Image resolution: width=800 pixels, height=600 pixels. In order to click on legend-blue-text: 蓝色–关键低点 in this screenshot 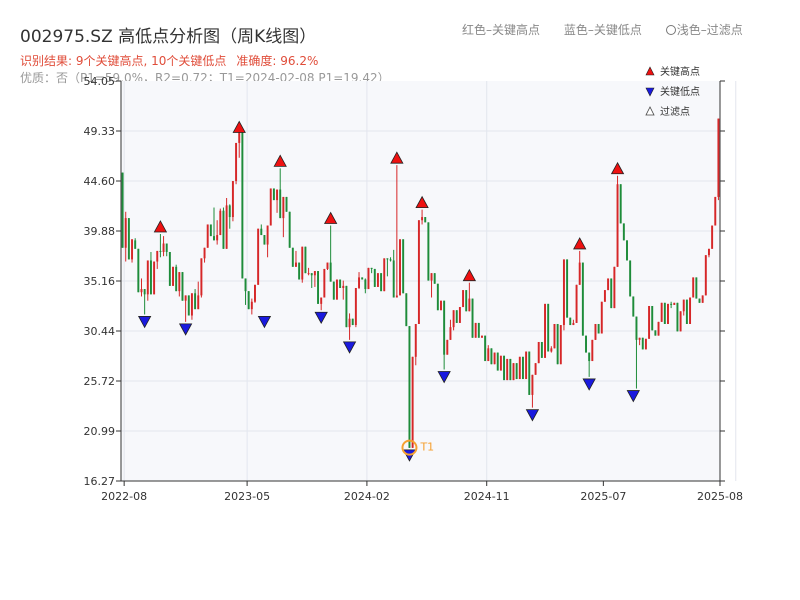, I will do `click(602, 30)`.